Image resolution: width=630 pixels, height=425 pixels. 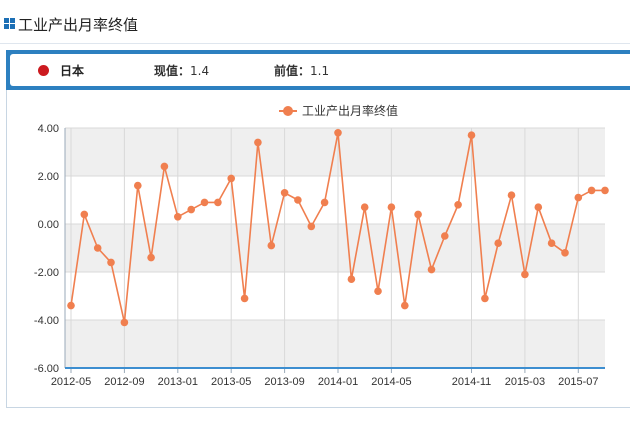 What do you see at coordinates (46, 369) in the screenshot?
I see `y-tick-label: -6.00` at bounding box center [46, 369].